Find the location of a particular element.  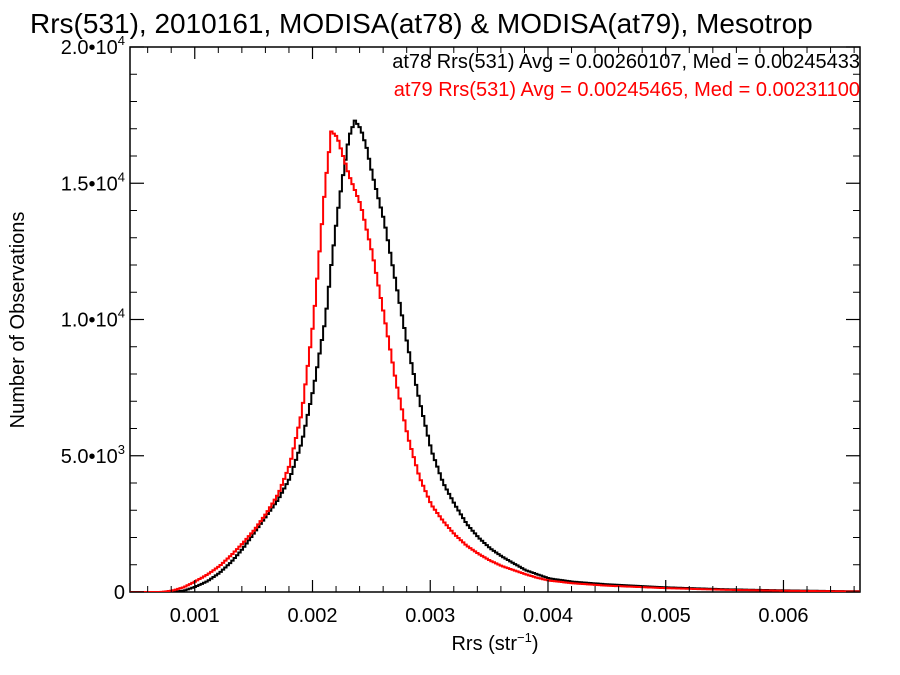

x-tick-label: 0.002 is located at coordinates (312, 616).